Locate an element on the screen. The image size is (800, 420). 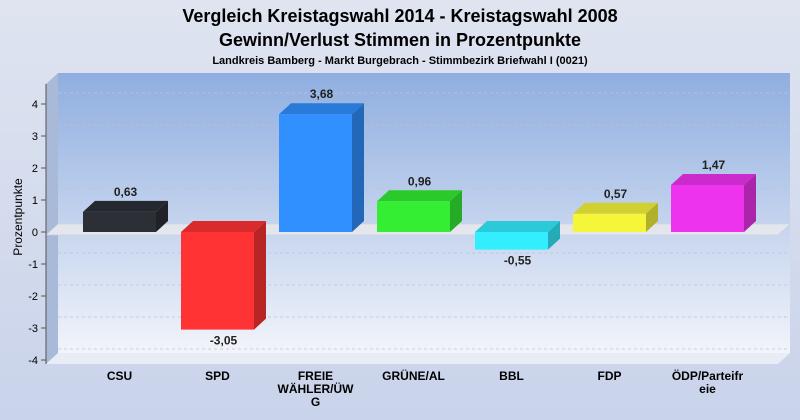
bar: 0,96 is located at coordinates (419, 203).